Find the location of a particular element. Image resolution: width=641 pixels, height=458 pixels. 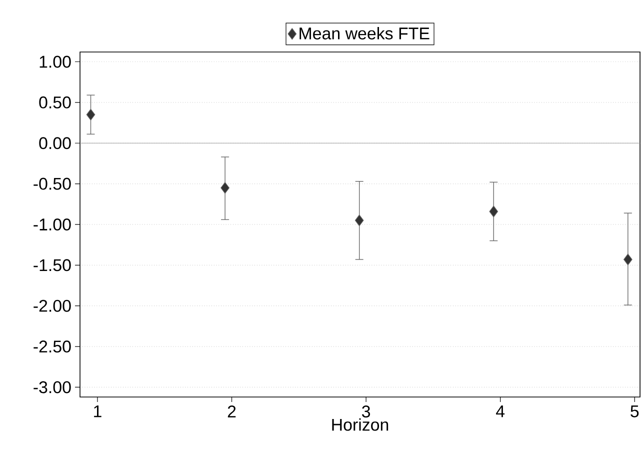

y-tick-label: -1.00 is located at coordinates (52, 224).